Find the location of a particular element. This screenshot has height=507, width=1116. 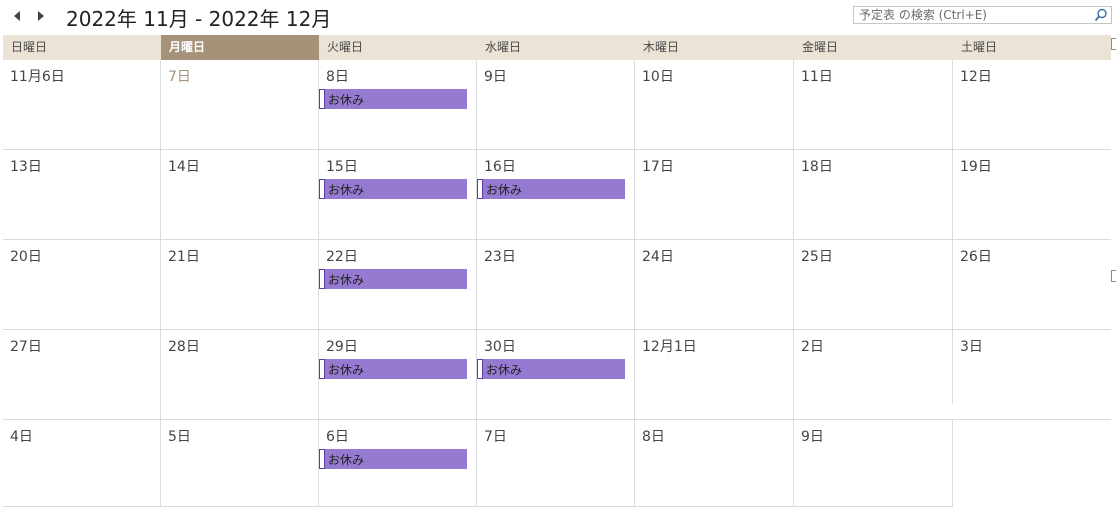

vertical-scrollbar is located at coordinates (1113, 271).